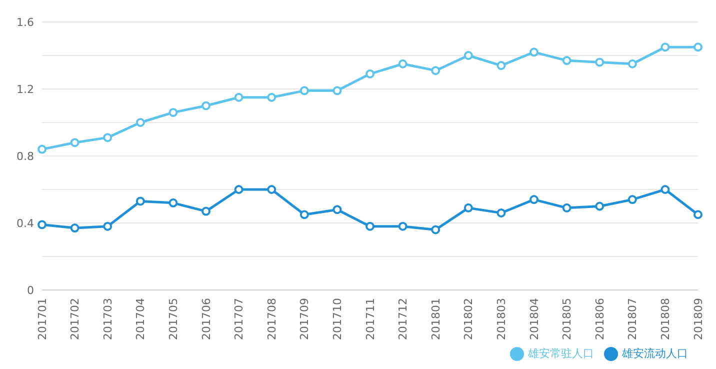 The height and width of the screenshot is (369, 716). I want to click on x-tick-label: 201808, so click(665, 319).